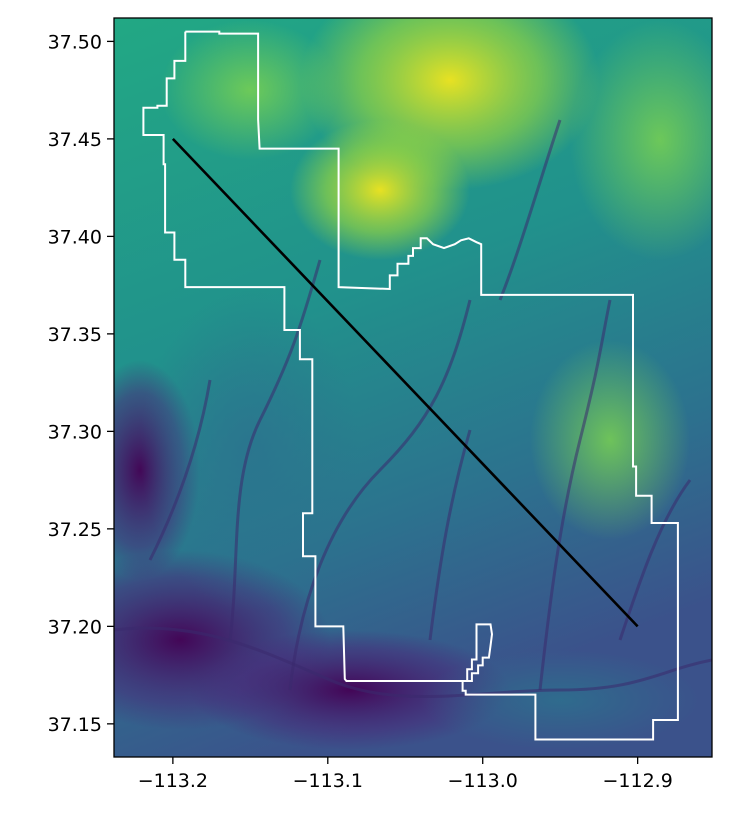 The image size is (731, 822). Describe the element at coordinates (81, 383) in the screenshot. I see `y-axis: 37.15 37.20 37.25 37.30 37.35 37.40 37.45 37.50` at that location.